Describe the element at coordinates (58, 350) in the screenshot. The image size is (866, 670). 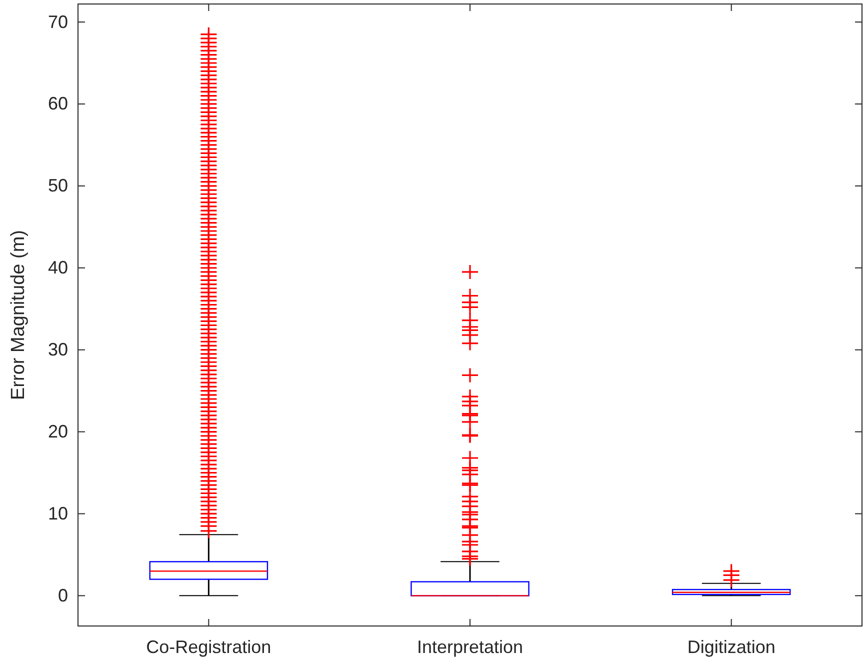
I see `y-tick-label: 30` at that location.